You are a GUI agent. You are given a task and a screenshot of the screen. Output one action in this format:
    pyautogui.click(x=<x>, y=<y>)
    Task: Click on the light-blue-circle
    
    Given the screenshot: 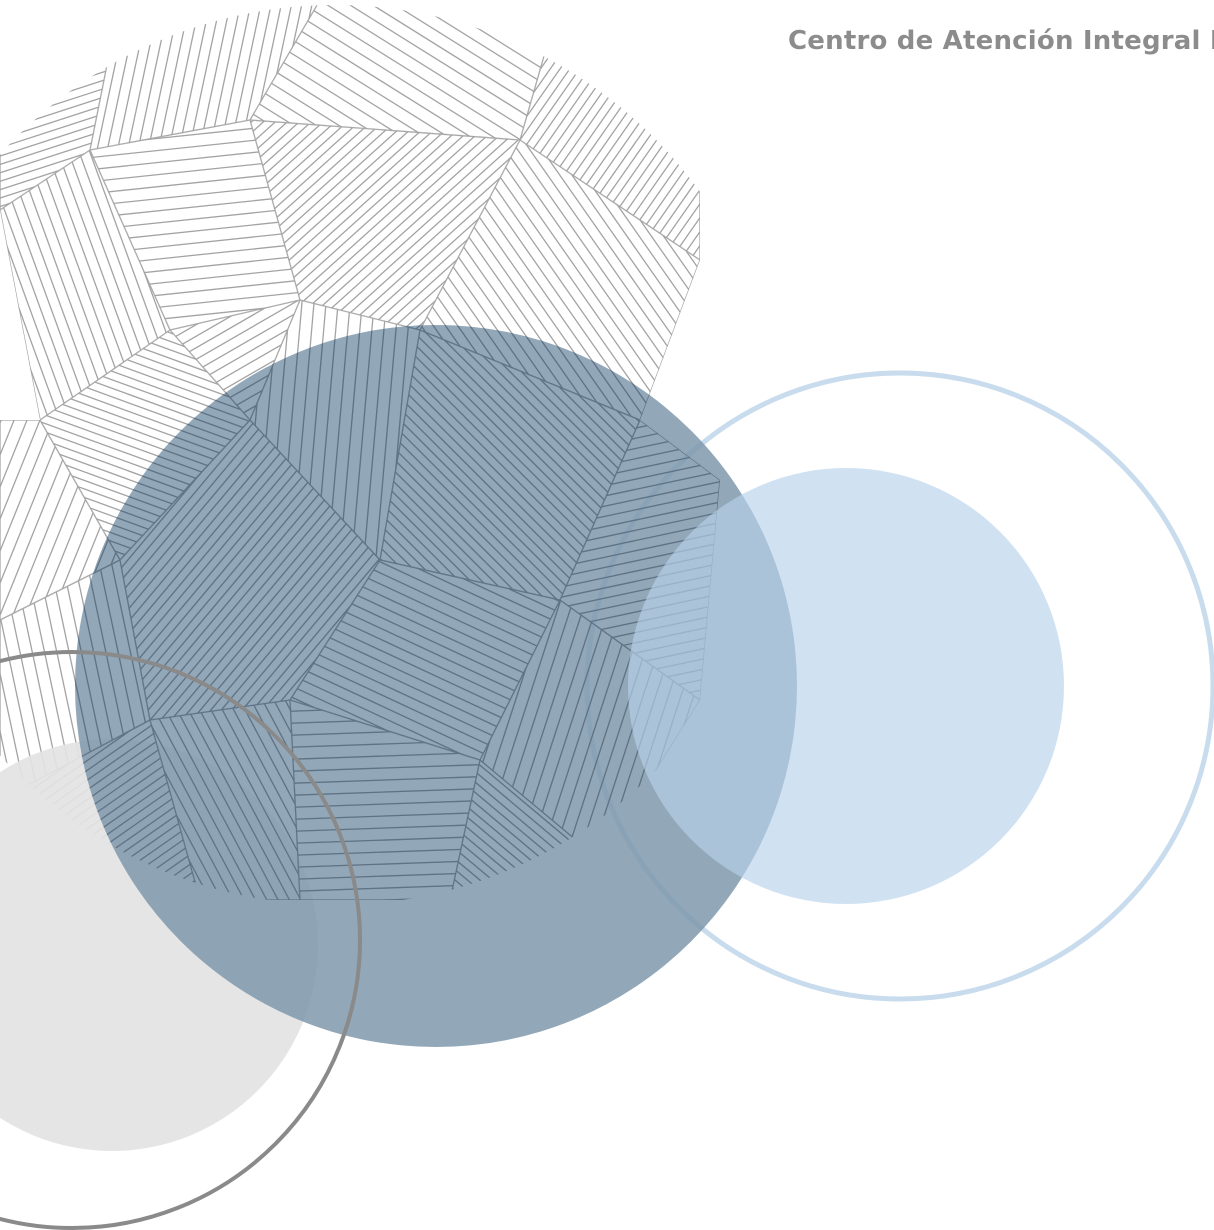 What is the action you would take?
    pyautogui.click(x=846, y=686)
    